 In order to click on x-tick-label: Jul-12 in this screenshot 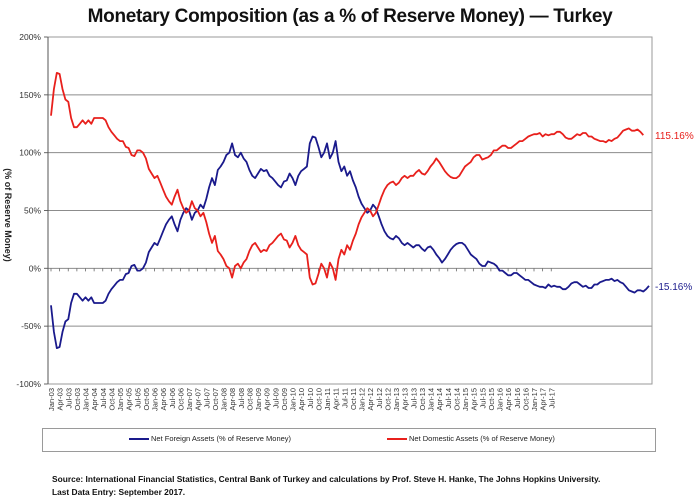, I will do `click(379, 398)`.